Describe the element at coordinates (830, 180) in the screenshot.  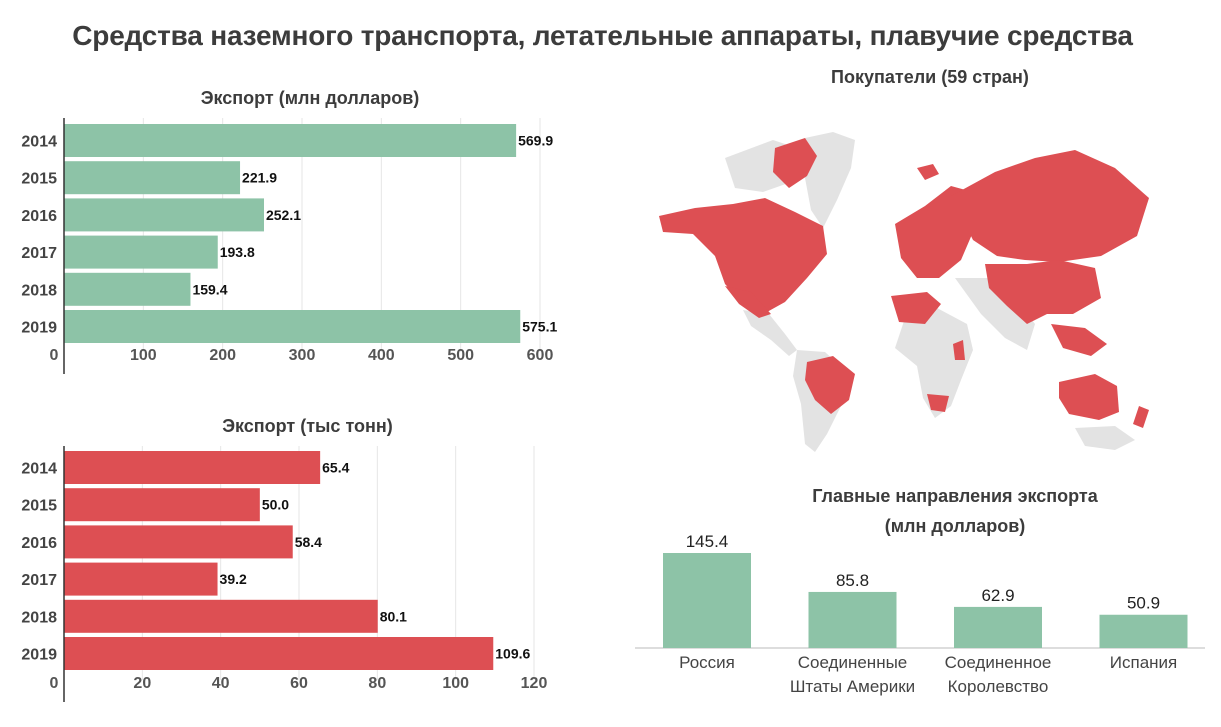
I see `greenland-shape` at that location.